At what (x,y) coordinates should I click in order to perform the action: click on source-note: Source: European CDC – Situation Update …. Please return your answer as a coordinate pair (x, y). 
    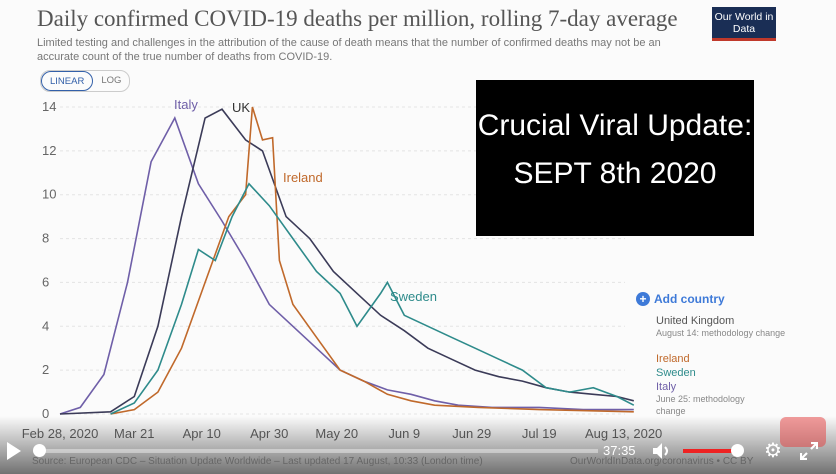
    Looking at the image, I should click on (257, 461).